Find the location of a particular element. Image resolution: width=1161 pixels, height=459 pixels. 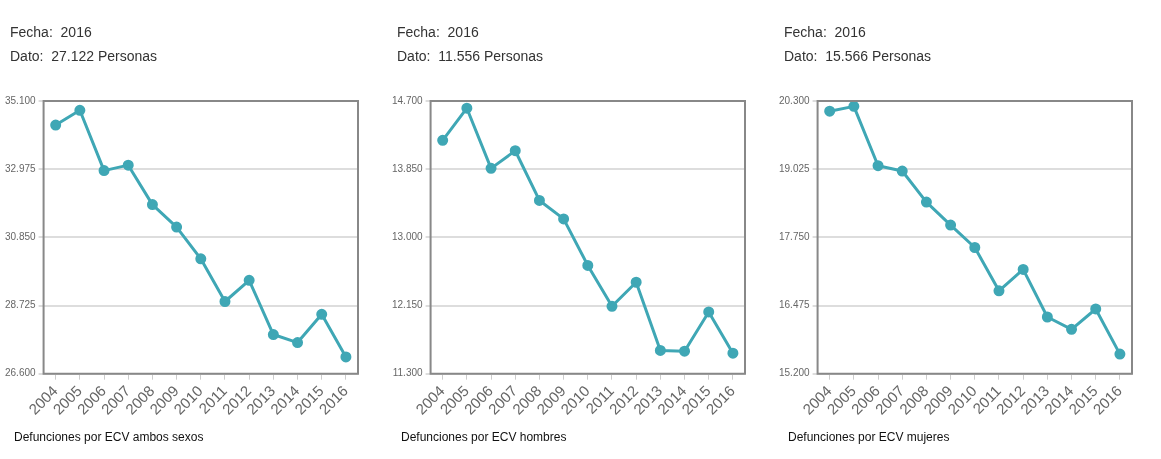

y-tick-label: 35.100 is located at coordinates (20, 100).